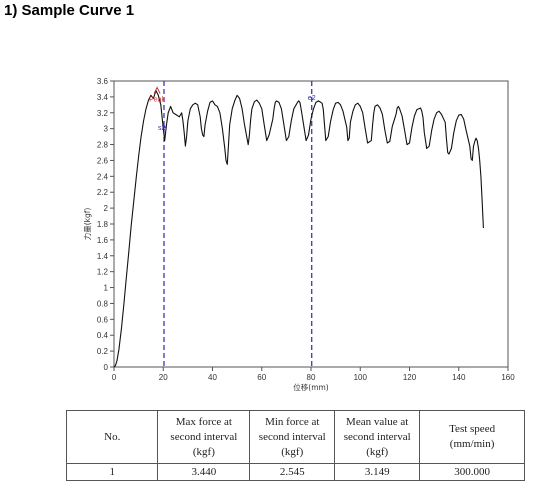  What do you see at coordinates (87, 224) in the screenshot?
I see `y-axis-label: 力量(kgf)` at bounding box center [87, 224].